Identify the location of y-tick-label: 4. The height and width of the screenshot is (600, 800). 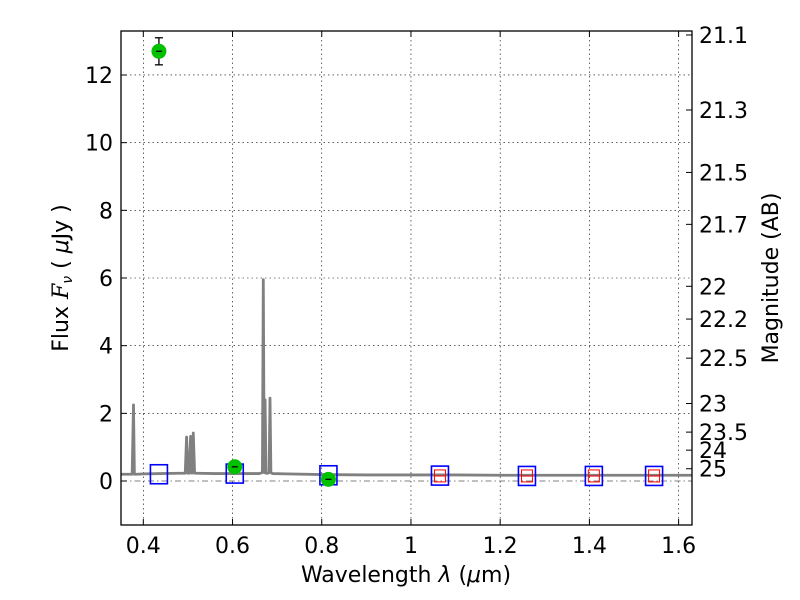
(106, 347).